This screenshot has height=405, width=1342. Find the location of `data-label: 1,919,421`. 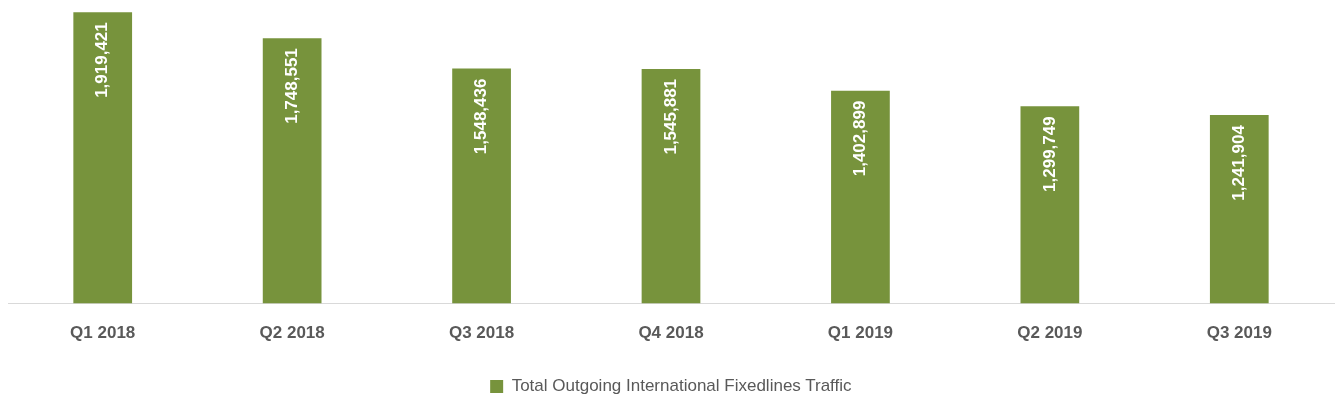

data-label: 1,919,421 is located at coordinates (102, 60).